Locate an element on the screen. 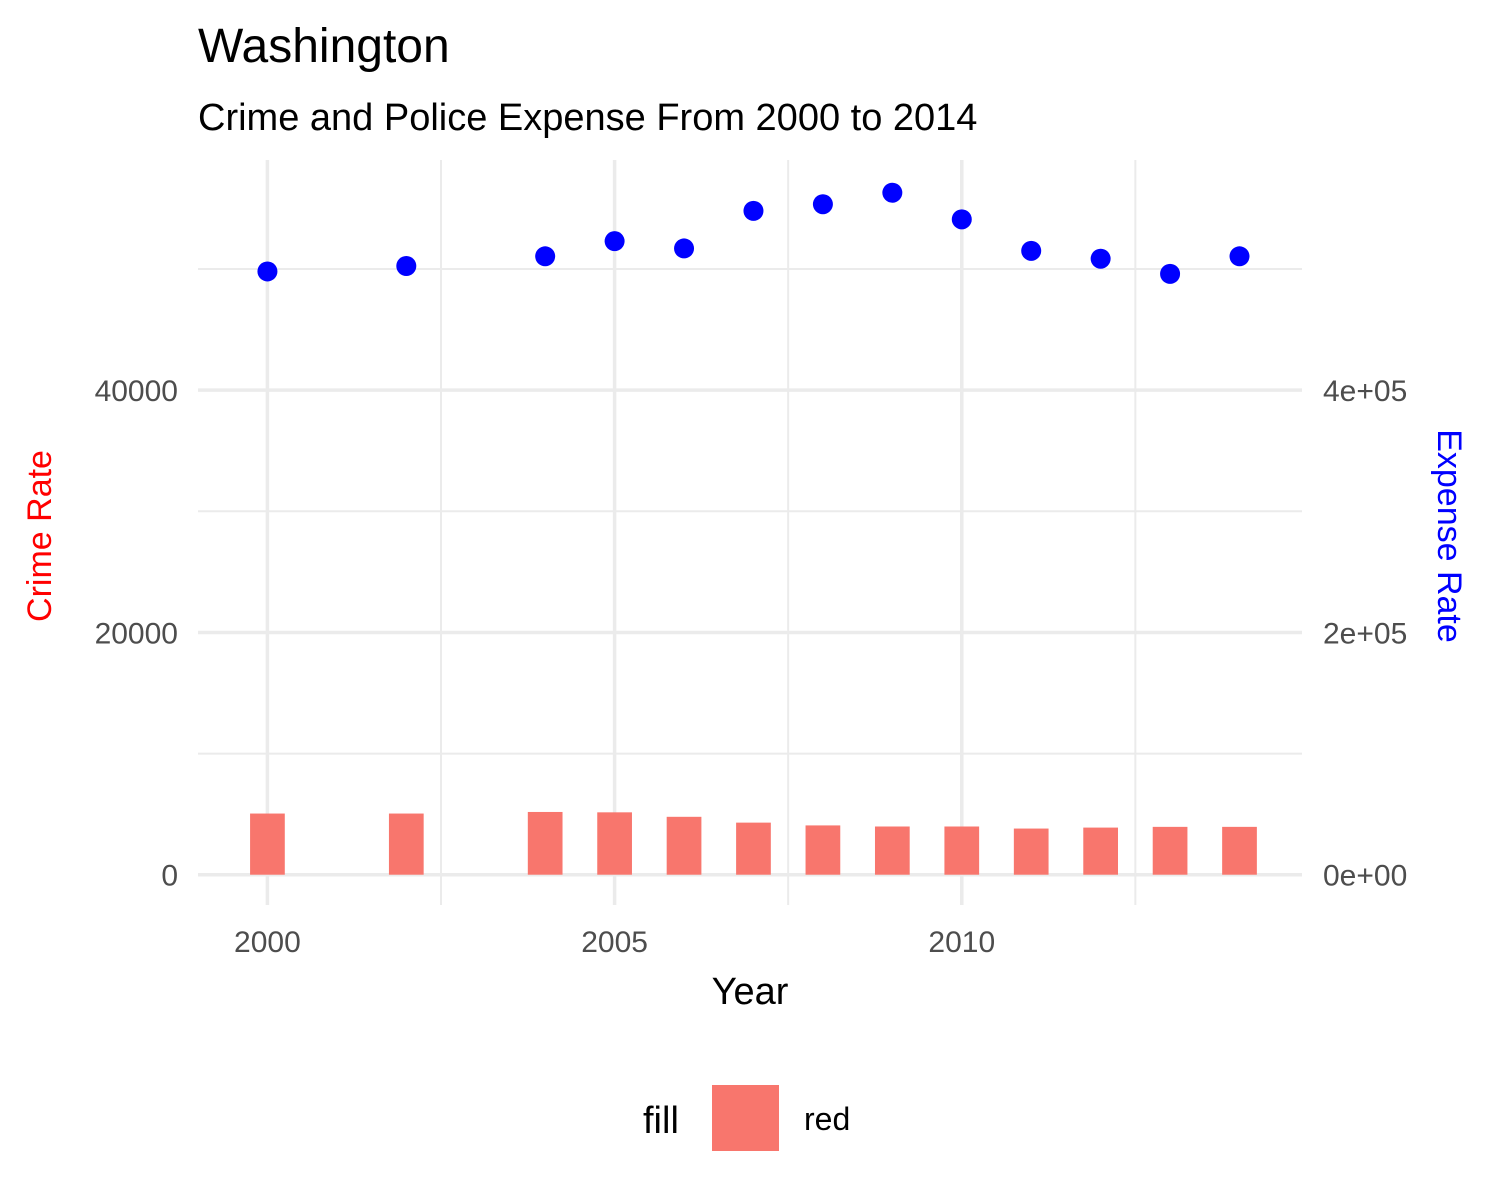  x-axis-title: Year is located at coordinates (750, 992).